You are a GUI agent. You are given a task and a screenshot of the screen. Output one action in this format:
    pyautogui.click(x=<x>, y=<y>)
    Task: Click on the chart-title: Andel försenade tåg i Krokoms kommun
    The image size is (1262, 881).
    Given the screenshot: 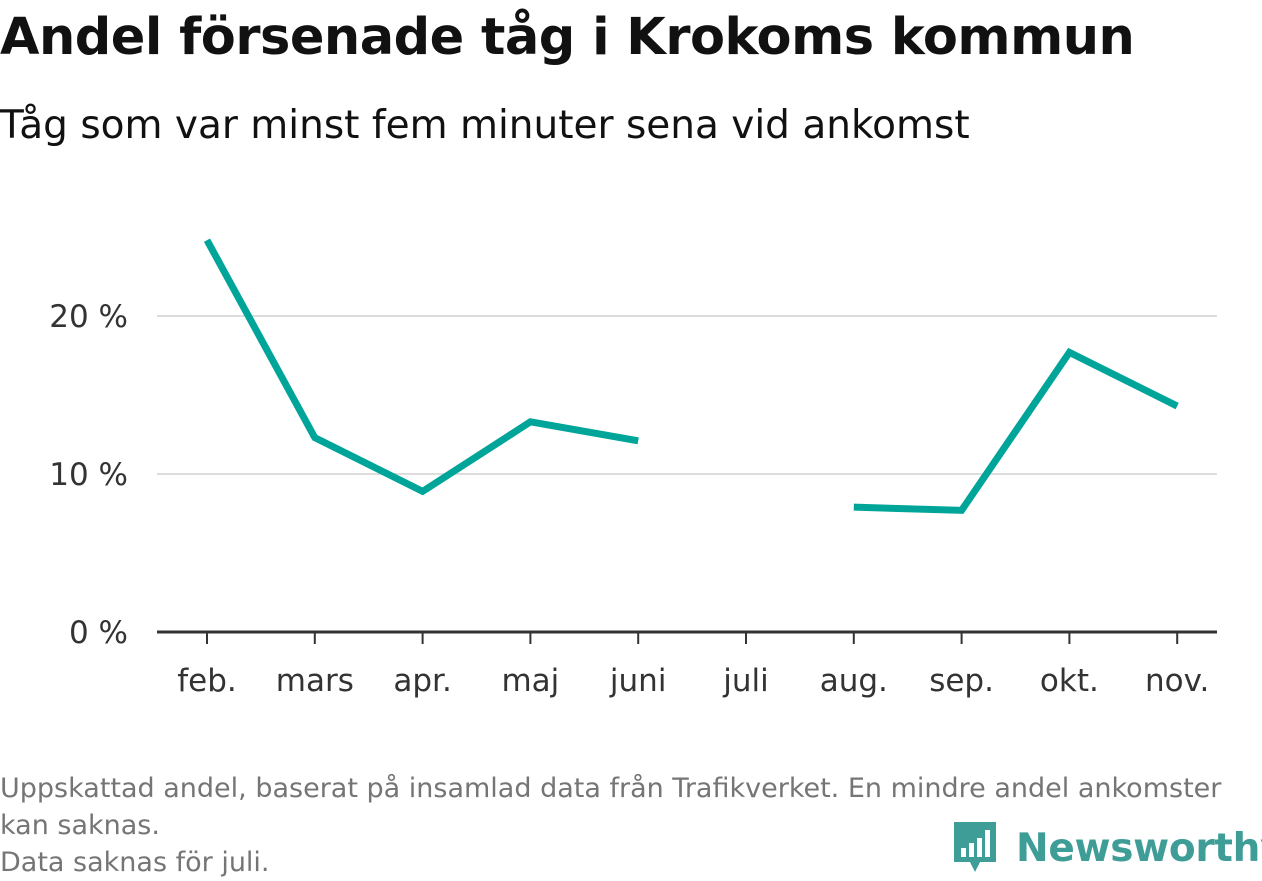 What is the action you would take?
    pyautogui.click(x=567, y=37)
    